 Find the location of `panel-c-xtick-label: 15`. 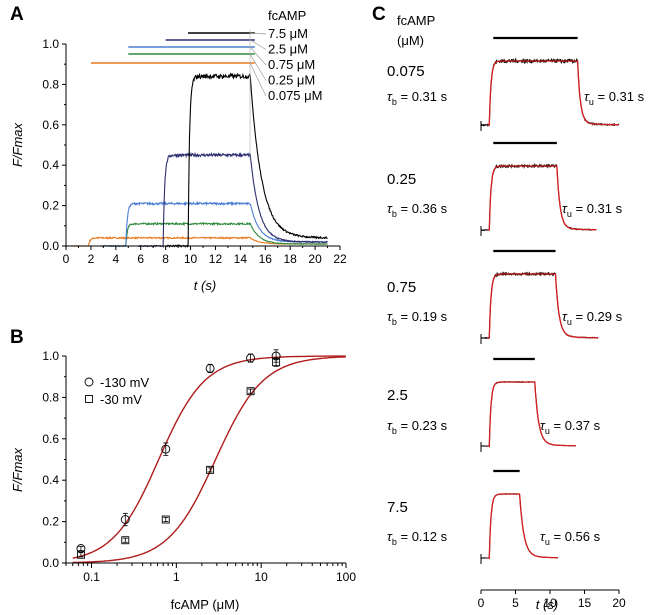

panel-c-xtick-label: 15 is located at coordinates (585, 603).